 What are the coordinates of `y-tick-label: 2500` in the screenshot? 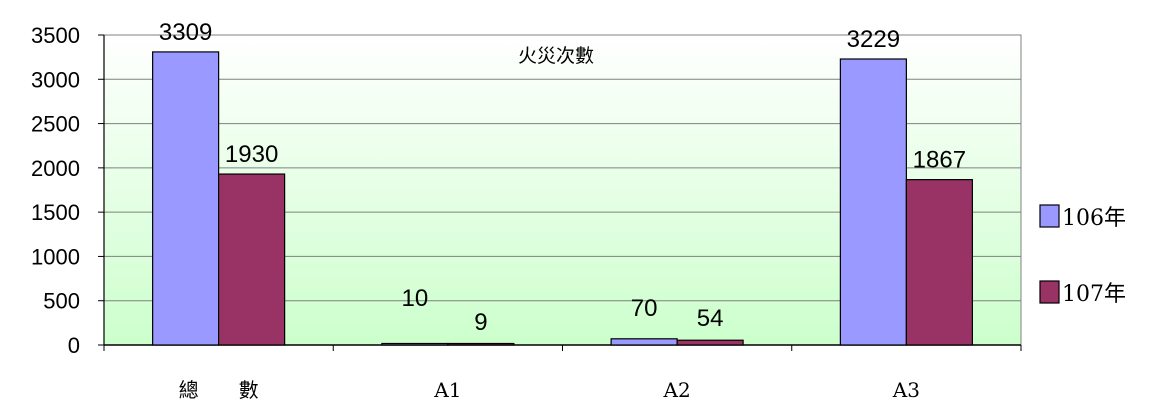 It's located at (55, 124).